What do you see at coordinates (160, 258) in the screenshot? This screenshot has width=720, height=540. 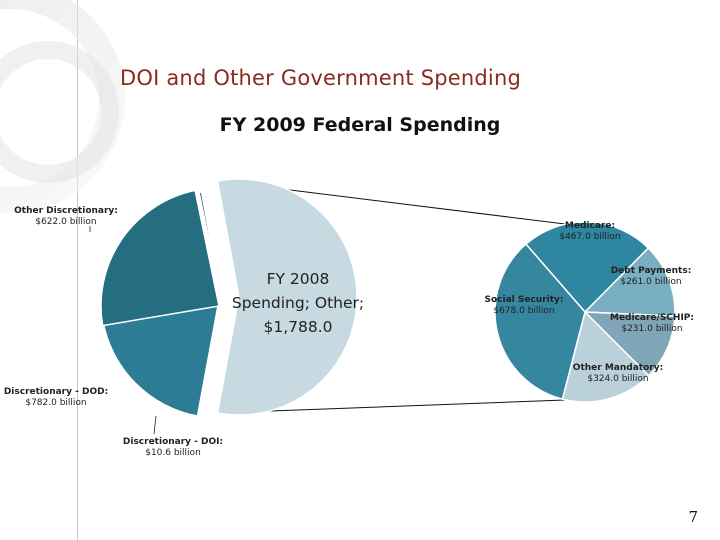 I see `main-slice-discretionary-dod` at bounding box center [160, 258].